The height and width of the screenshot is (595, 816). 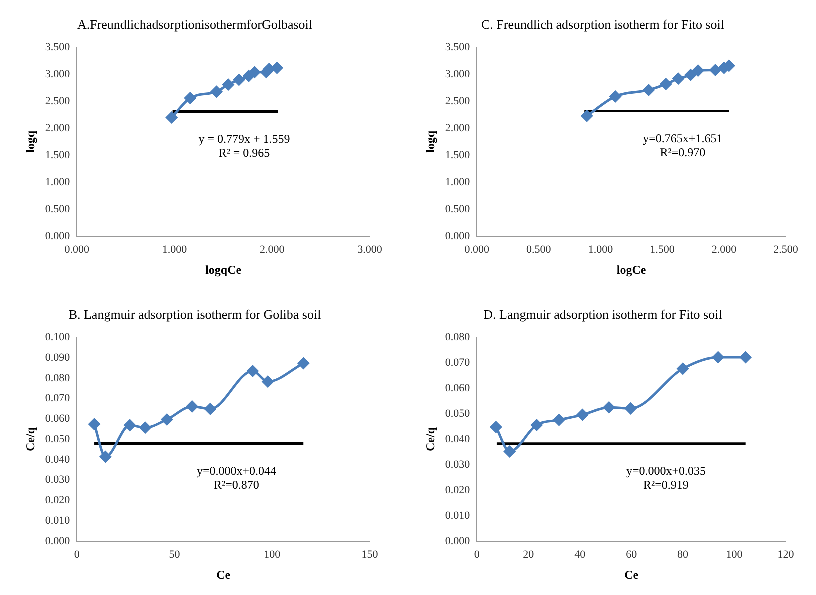 I want to click on annotation: R²=0.870, so click(x=237, y=485).